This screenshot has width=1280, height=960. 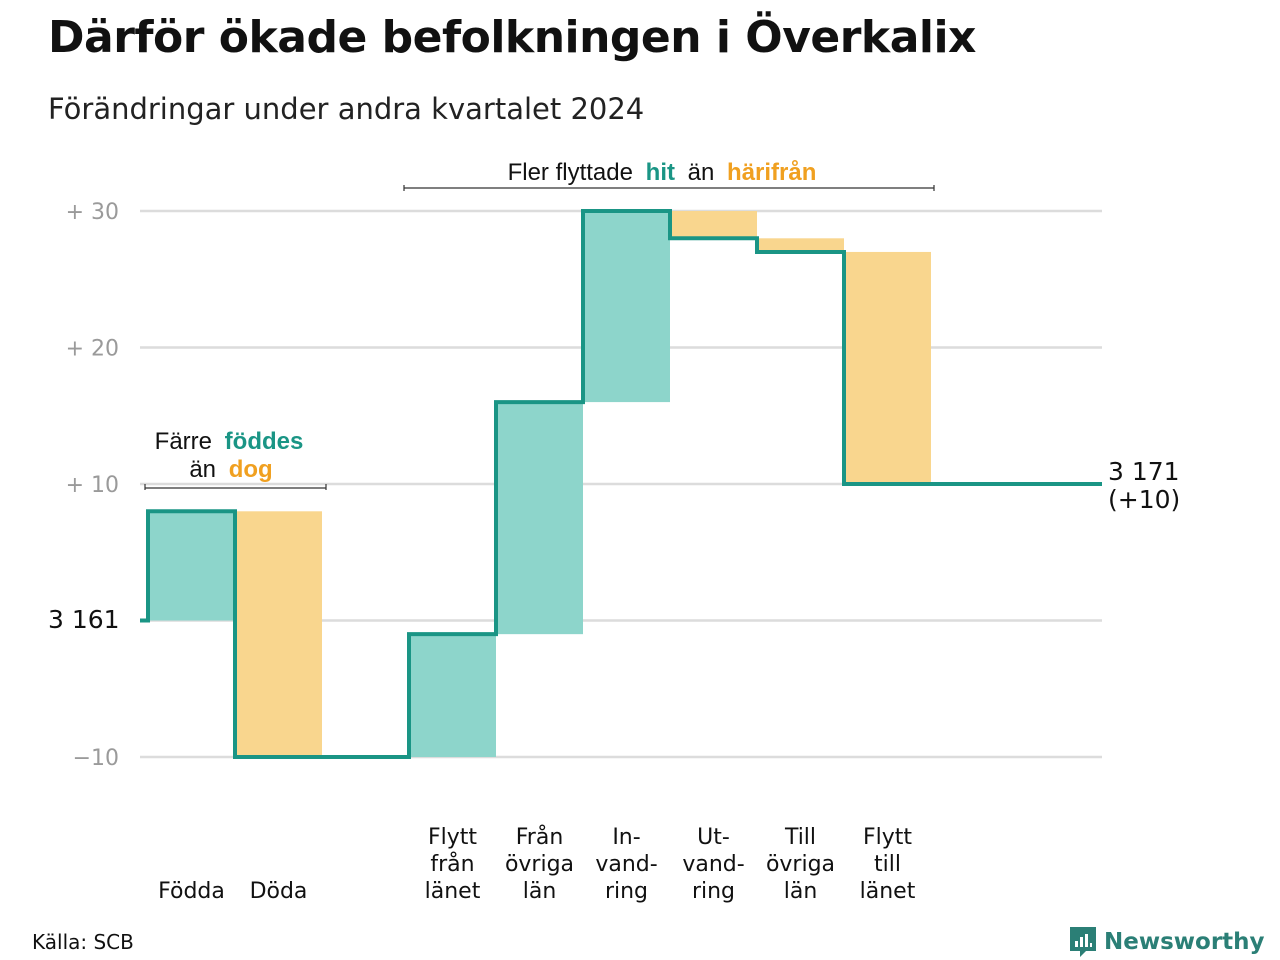 I want to click on category-label: Döda, so click(x=279, y=891).